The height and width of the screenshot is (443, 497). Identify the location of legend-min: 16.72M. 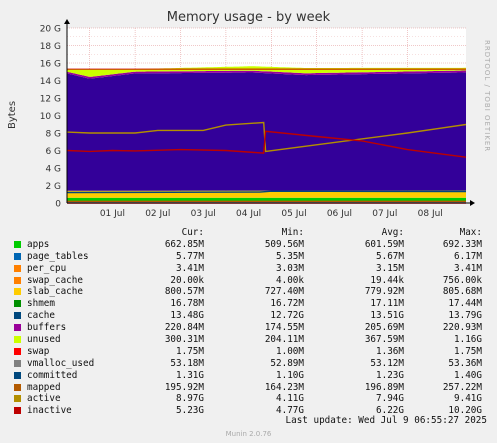
(287, 304).